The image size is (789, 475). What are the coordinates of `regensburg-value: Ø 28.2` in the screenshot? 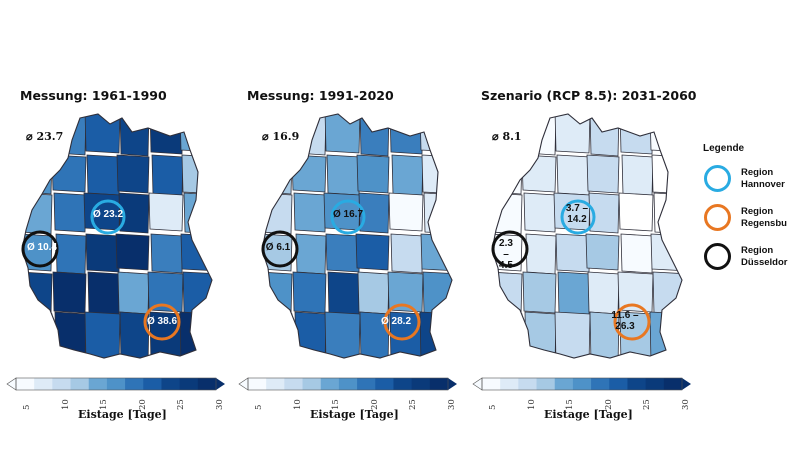 It's located at (396, 321).